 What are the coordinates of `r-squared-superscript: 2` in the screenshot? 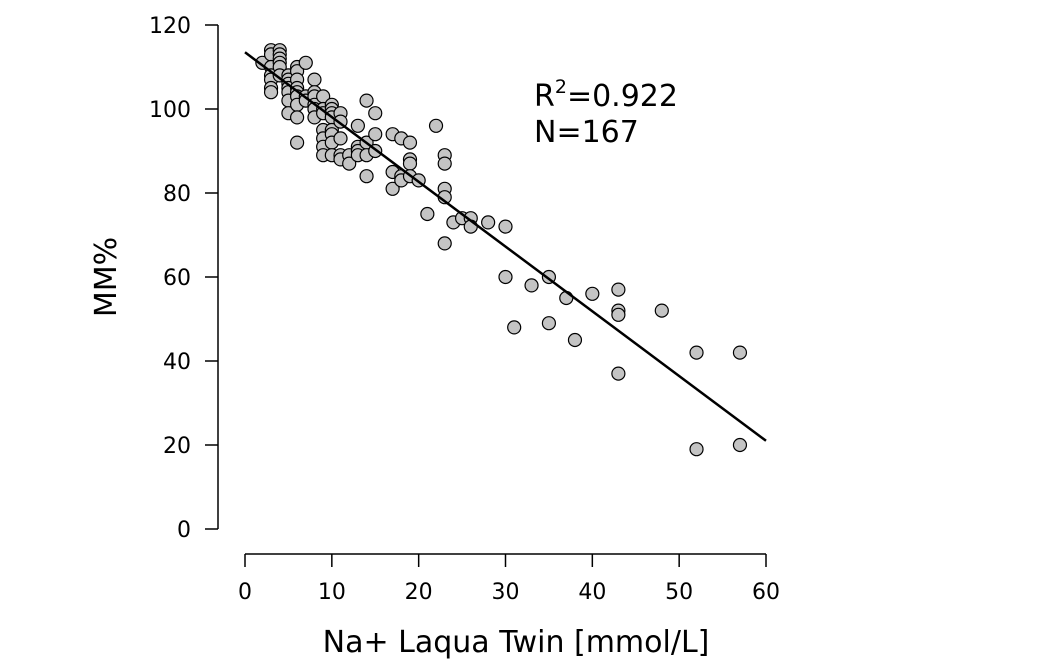 It's located at (561, 87).